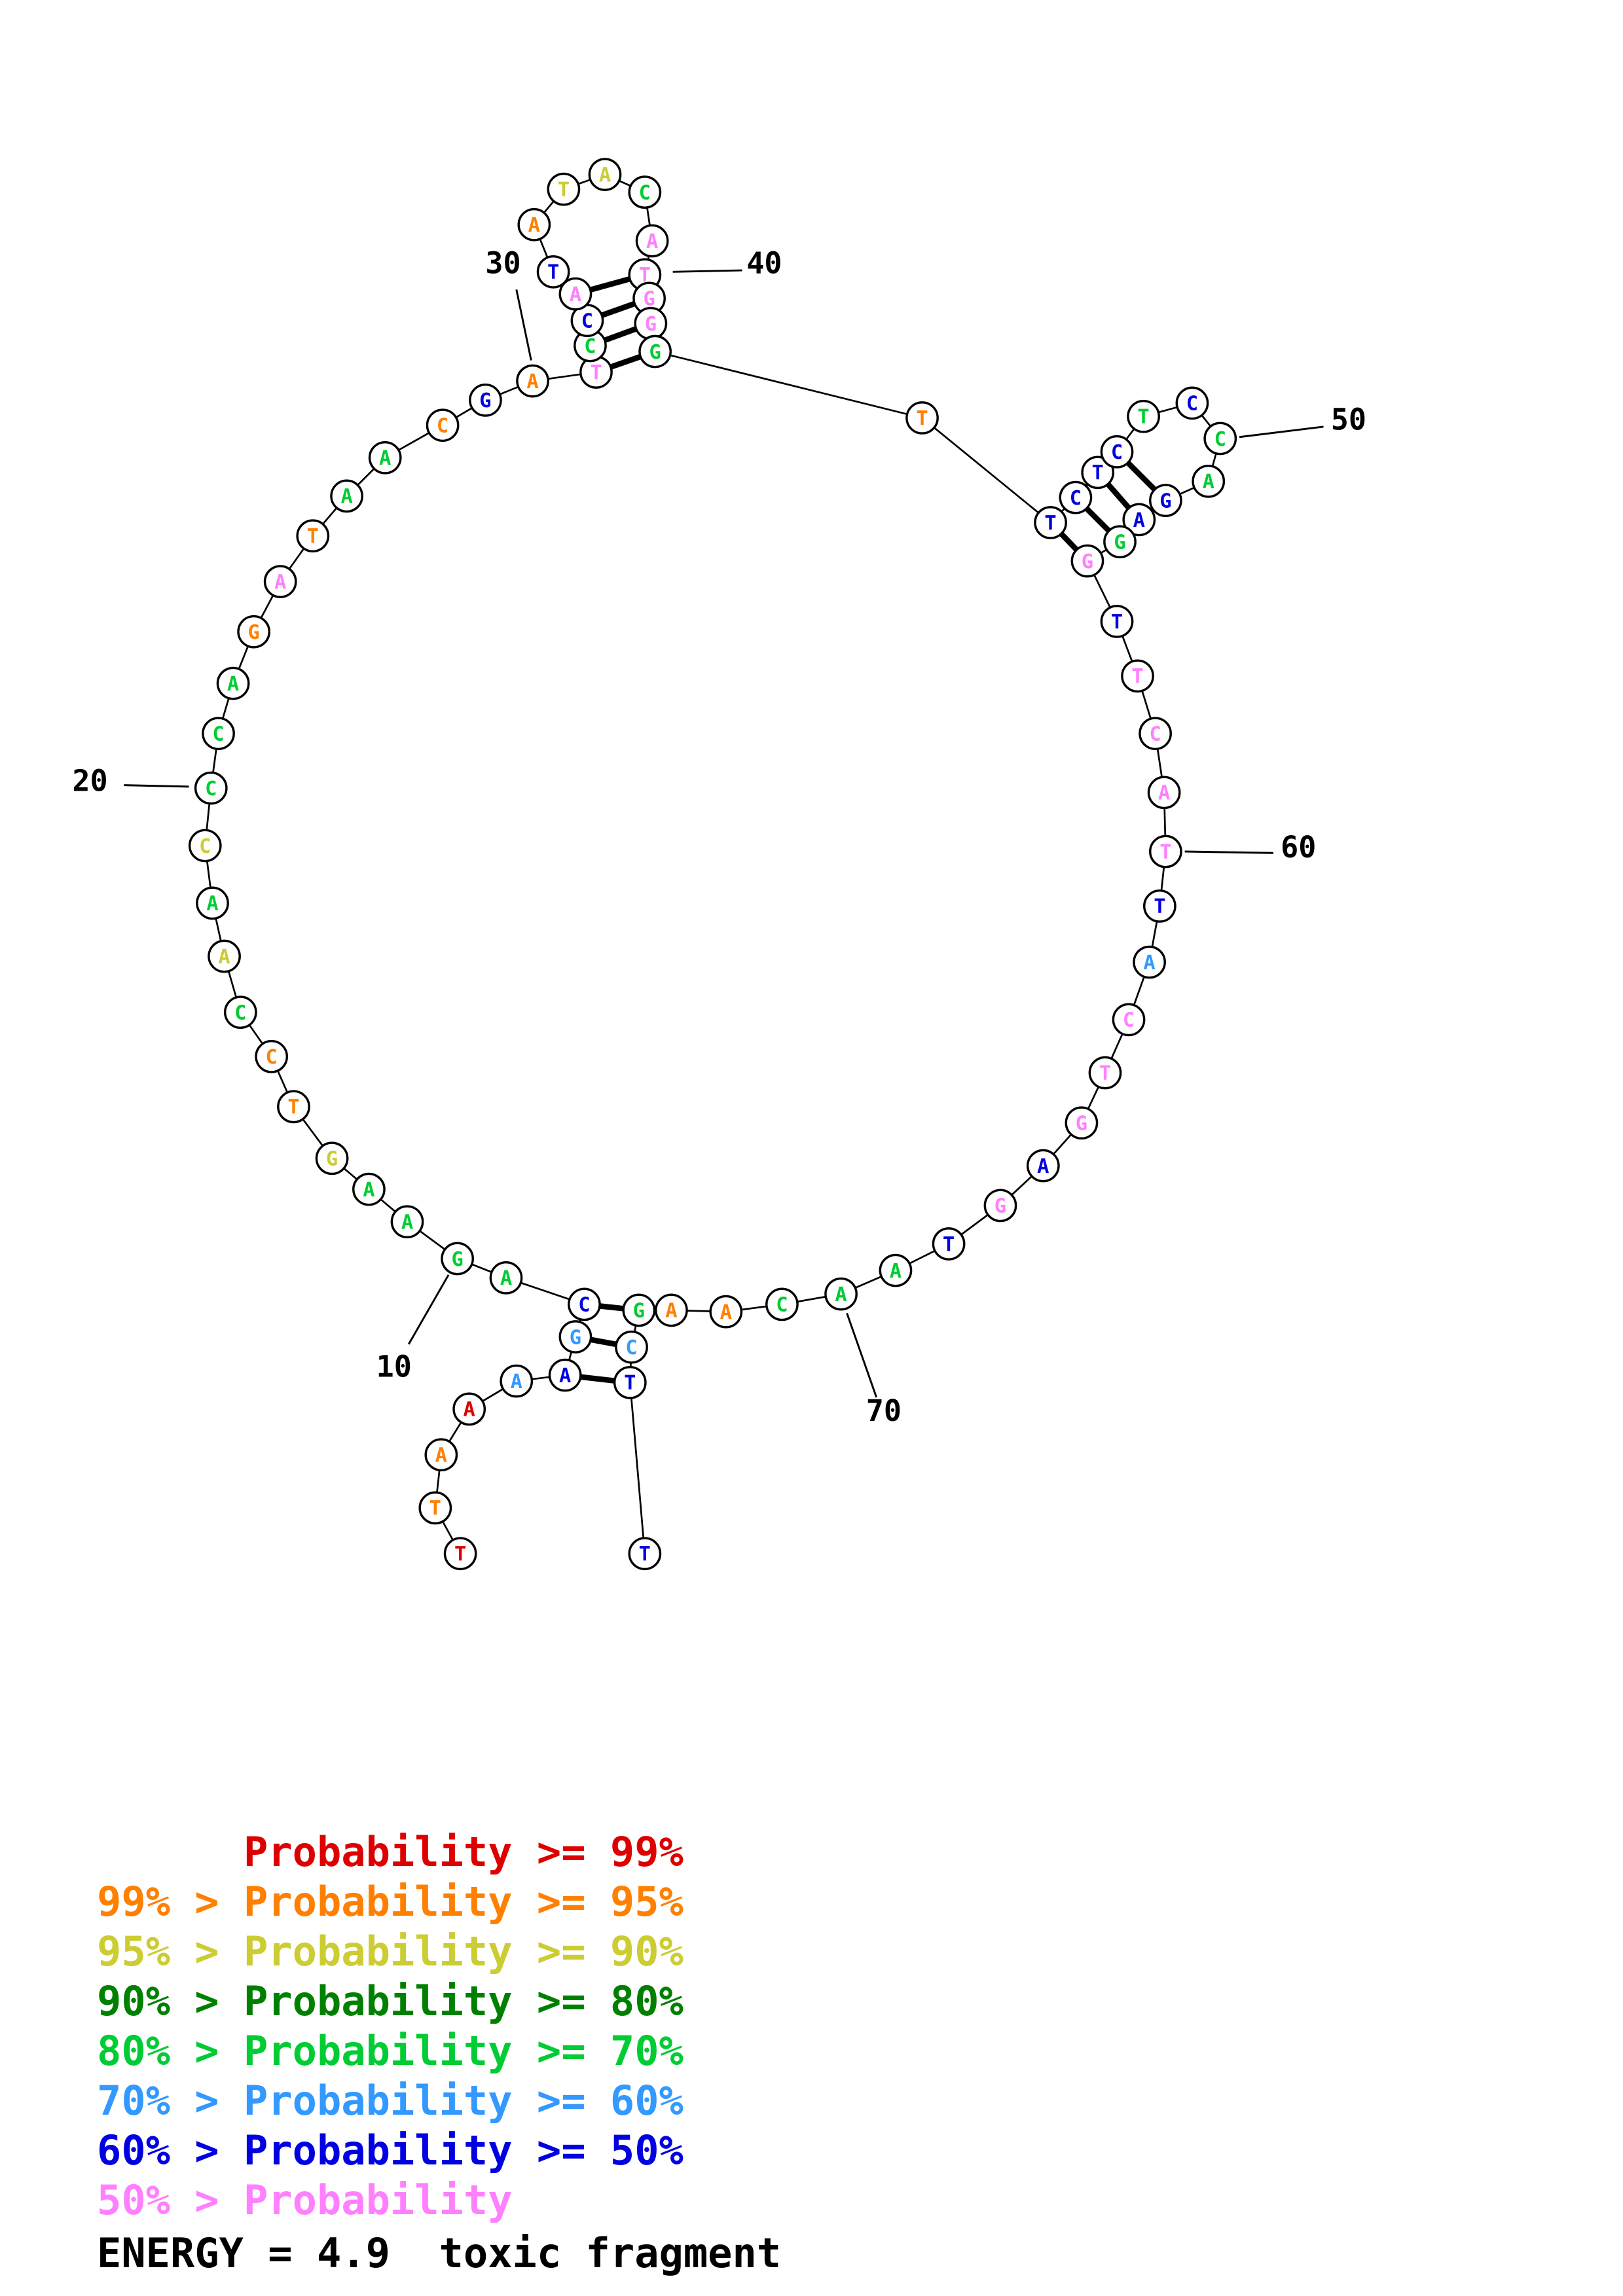 This screenshot has height=2296, width=1623. Describe the element at coordinates (1348, 419) in the screenshot. I see `position-label: 50` at that location.